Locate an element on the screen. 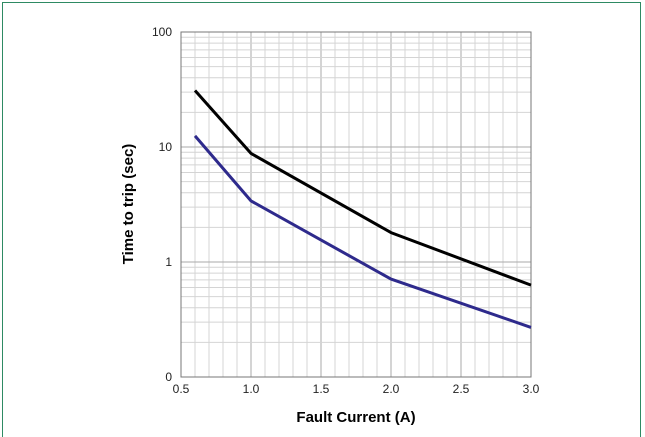 This screenshot has height=437, width=645. y-tick-label: 1 is located at coordinates (168, 262).